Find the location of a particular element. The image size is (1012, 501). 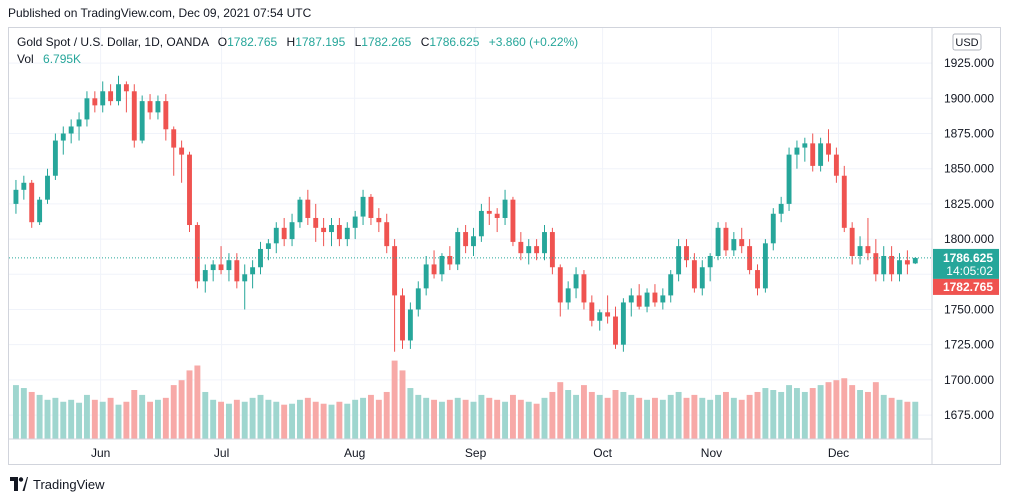

time-tick-label: Dec is located at coordinates (838, 453).